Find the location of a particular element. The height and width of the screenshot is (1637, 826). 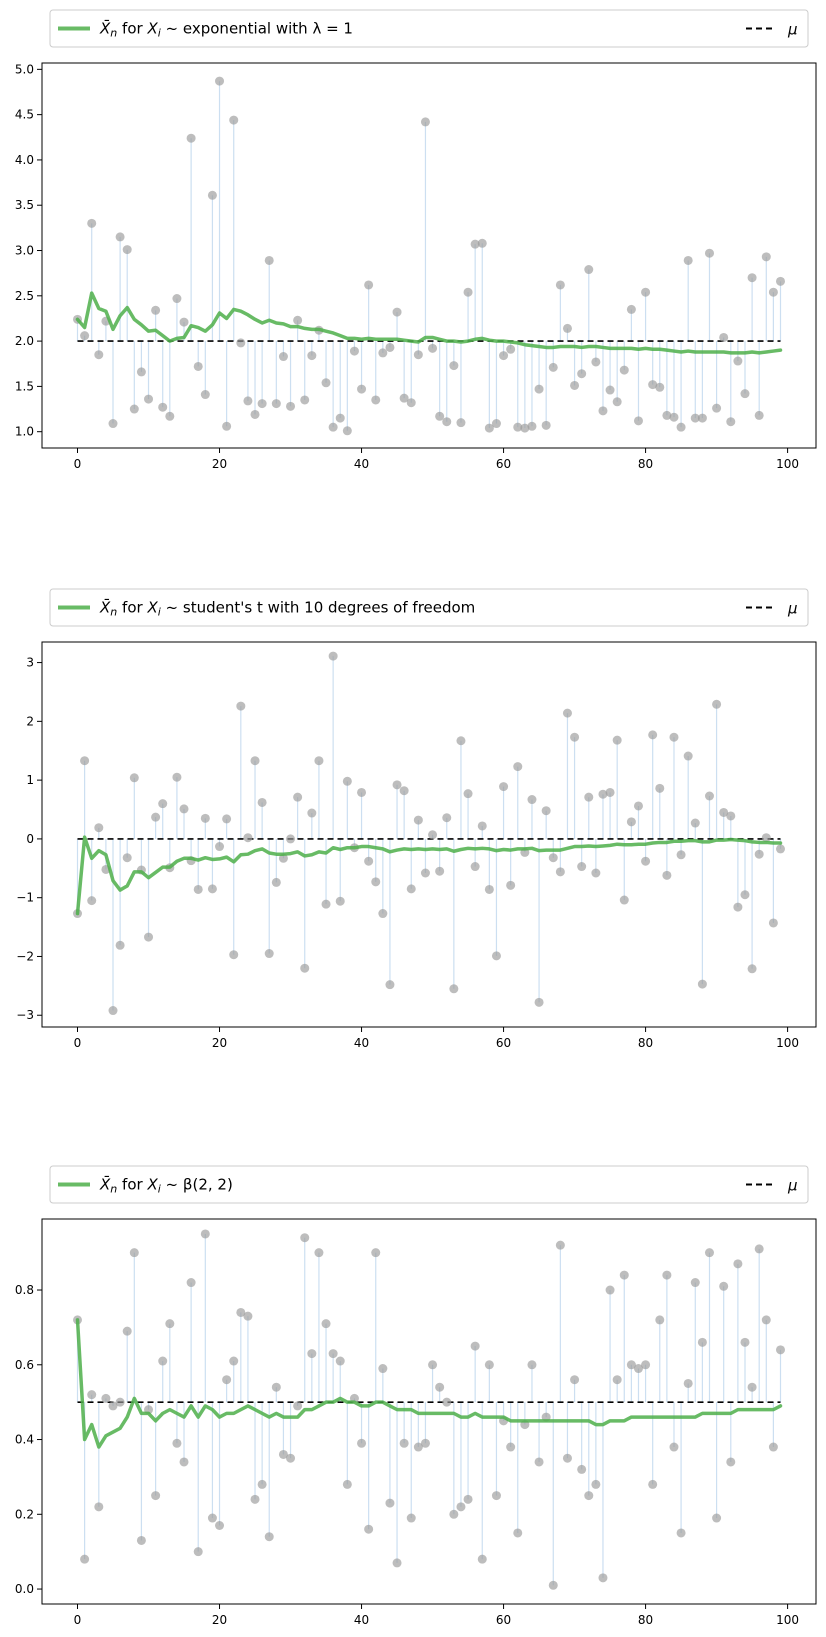

y-tick-label: 3.5 is located at coordinates (24, 205).